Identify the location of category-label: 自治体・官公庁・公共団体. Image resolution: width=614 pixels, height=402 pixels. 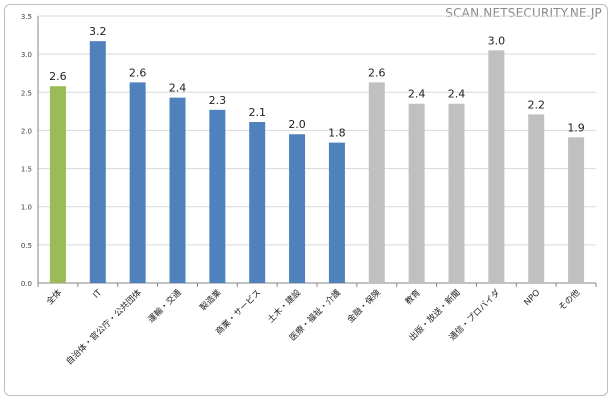
(104, 327).